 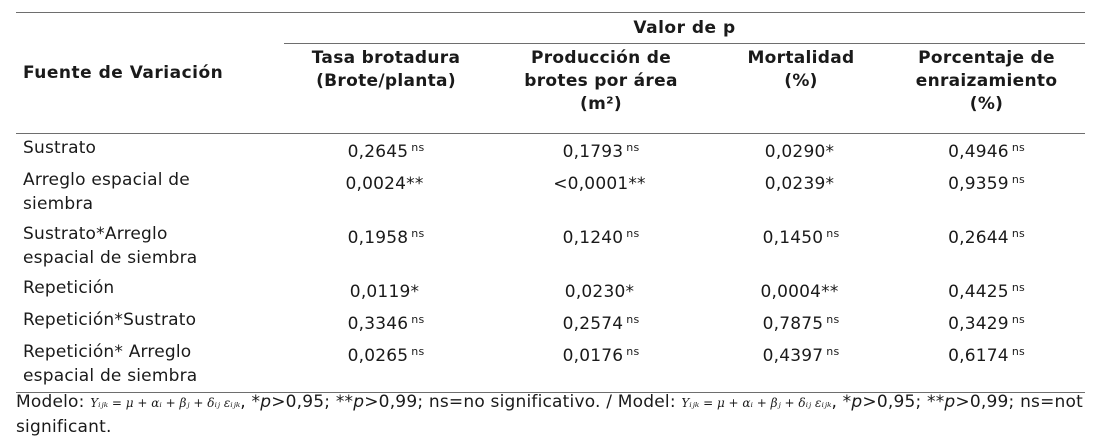 I want to click on table-cell: 0,0004**, so click(x=799, y=292).